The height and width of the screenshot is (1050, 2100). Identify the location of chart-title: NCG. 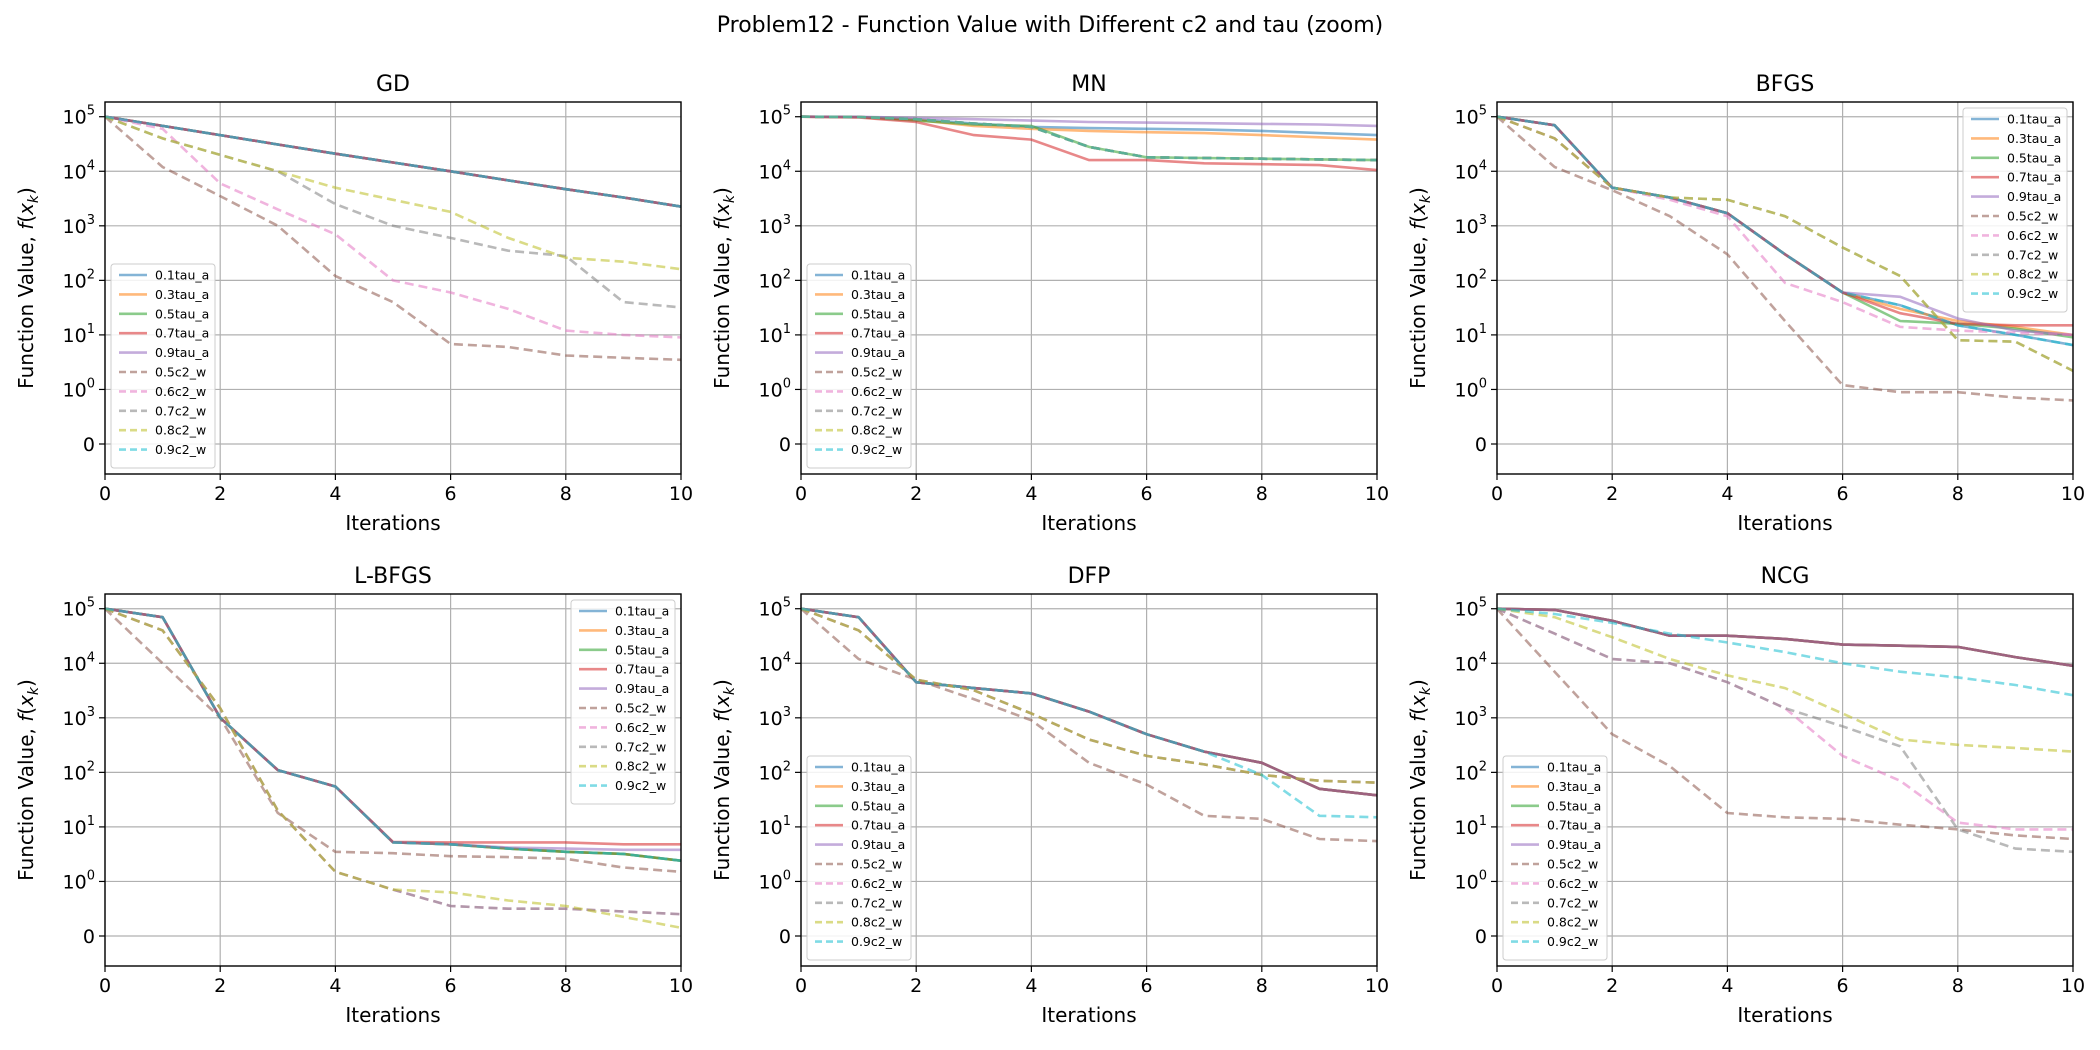
(1785, 576).